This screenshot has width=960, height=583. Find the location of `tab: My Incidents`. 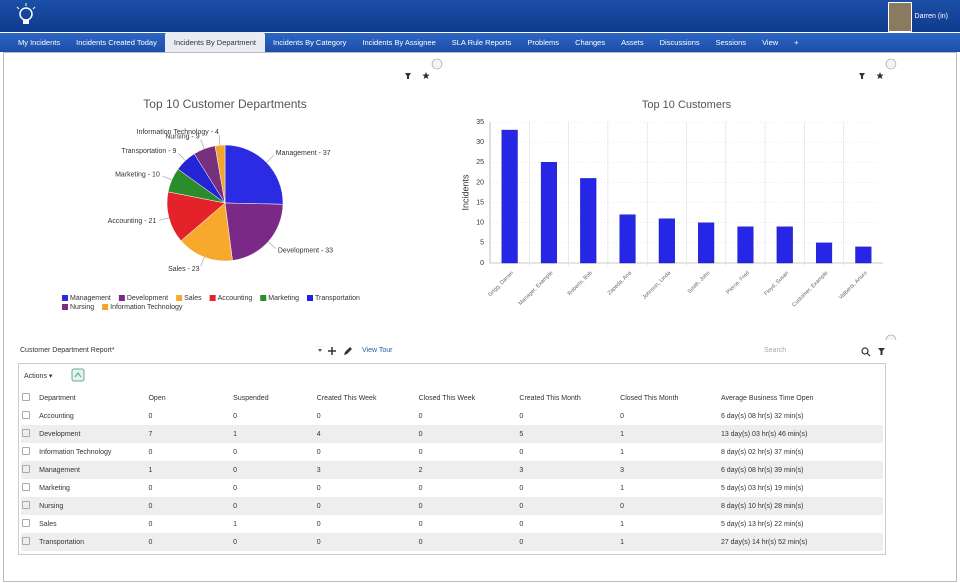

tab: My Incidents is located at coordinates (39, 42).